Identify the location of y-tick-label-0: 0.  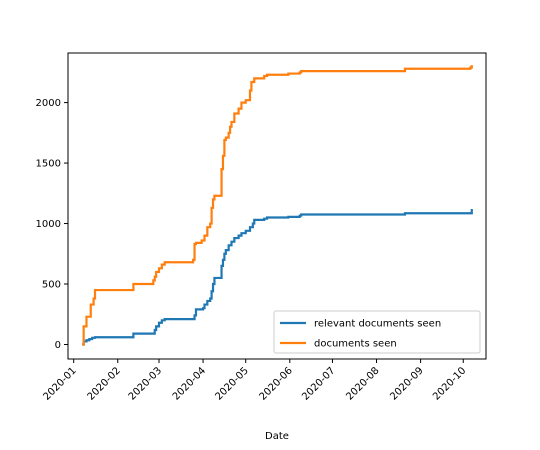
(58, 345).